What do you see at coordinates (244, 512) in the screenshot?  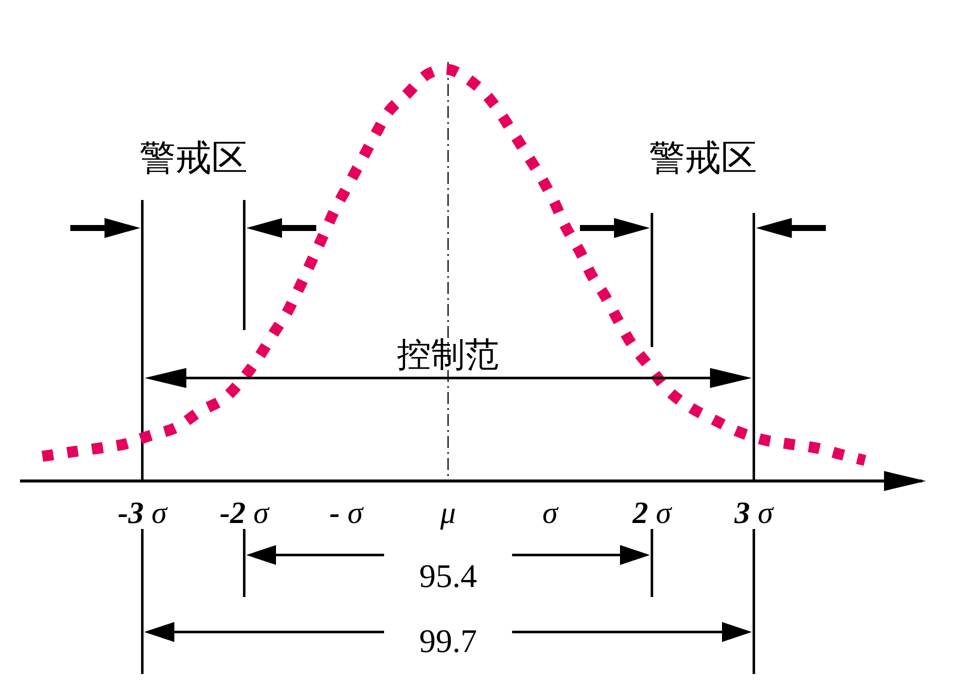 I see `x-tick-label: -2 σ` at bounding box center [244, 512].